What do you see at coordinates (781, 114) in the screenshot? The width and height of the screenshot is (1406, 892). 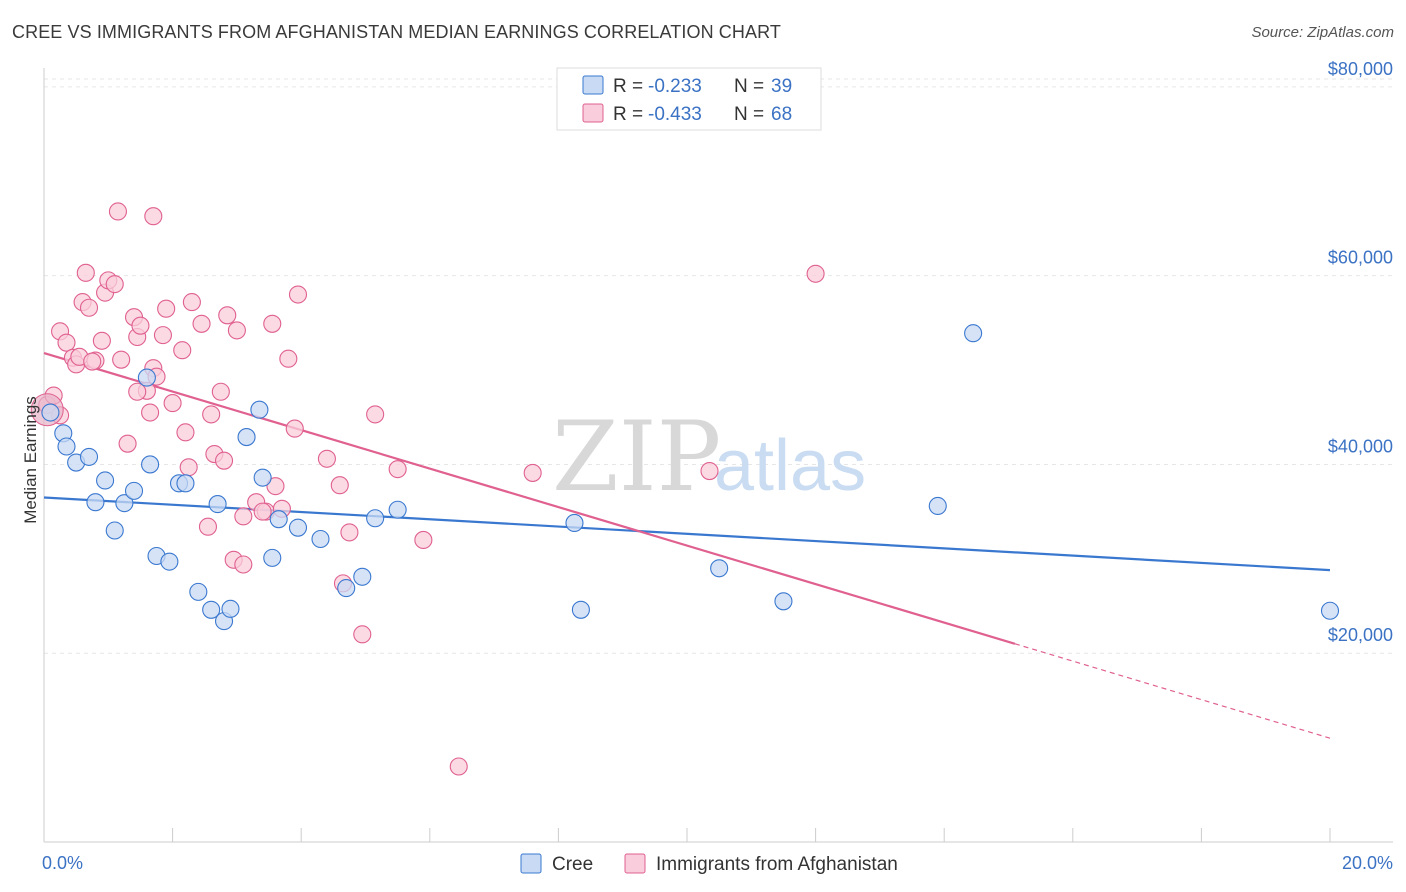 I see `legend-n-value-1: 68` at bounding box center [781, 114].